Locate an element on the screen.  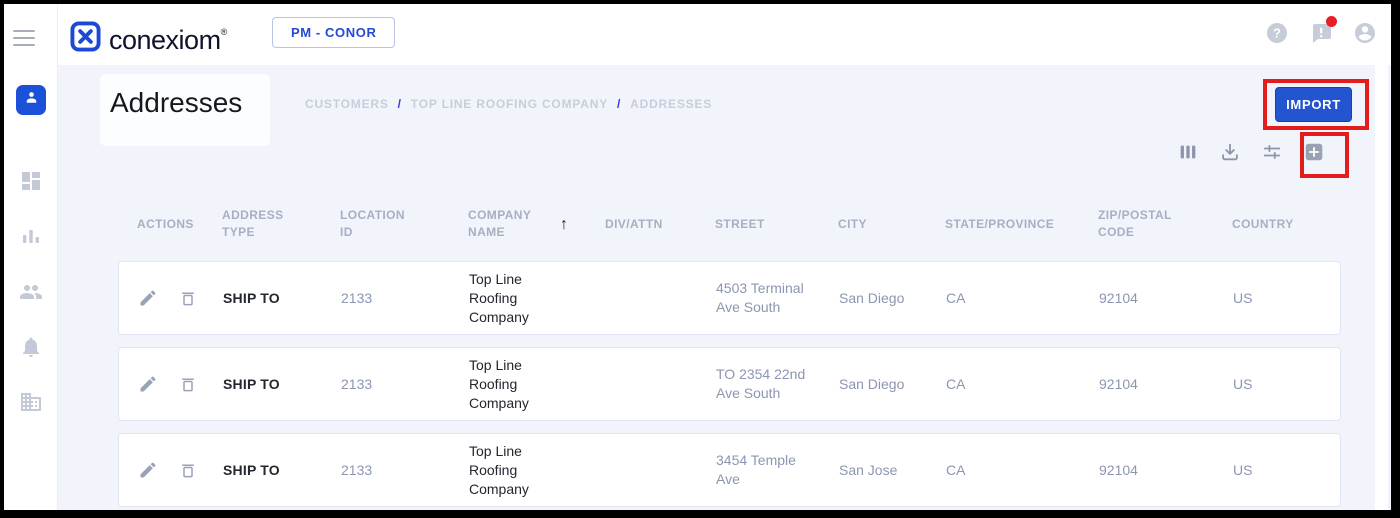
add-annotation-box is located at coordinates (1324, 155).